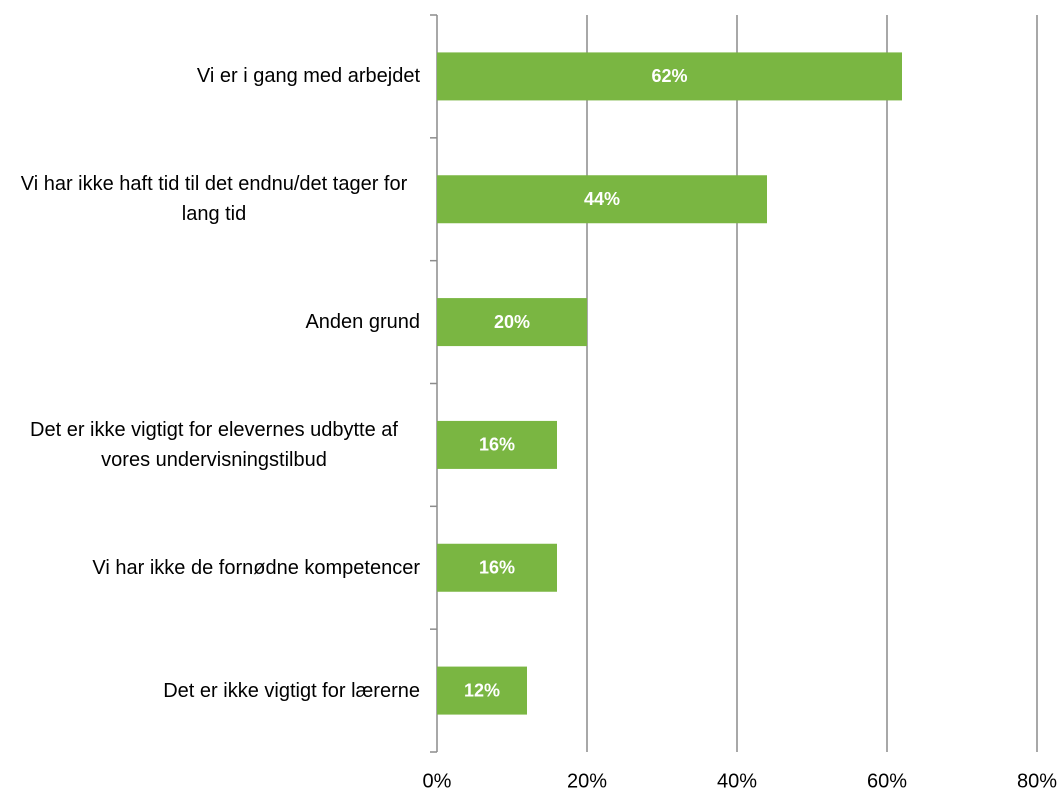  I want to click on category-label-box: Vi har ikke de fornødne kompetencer, so click(210, 568).